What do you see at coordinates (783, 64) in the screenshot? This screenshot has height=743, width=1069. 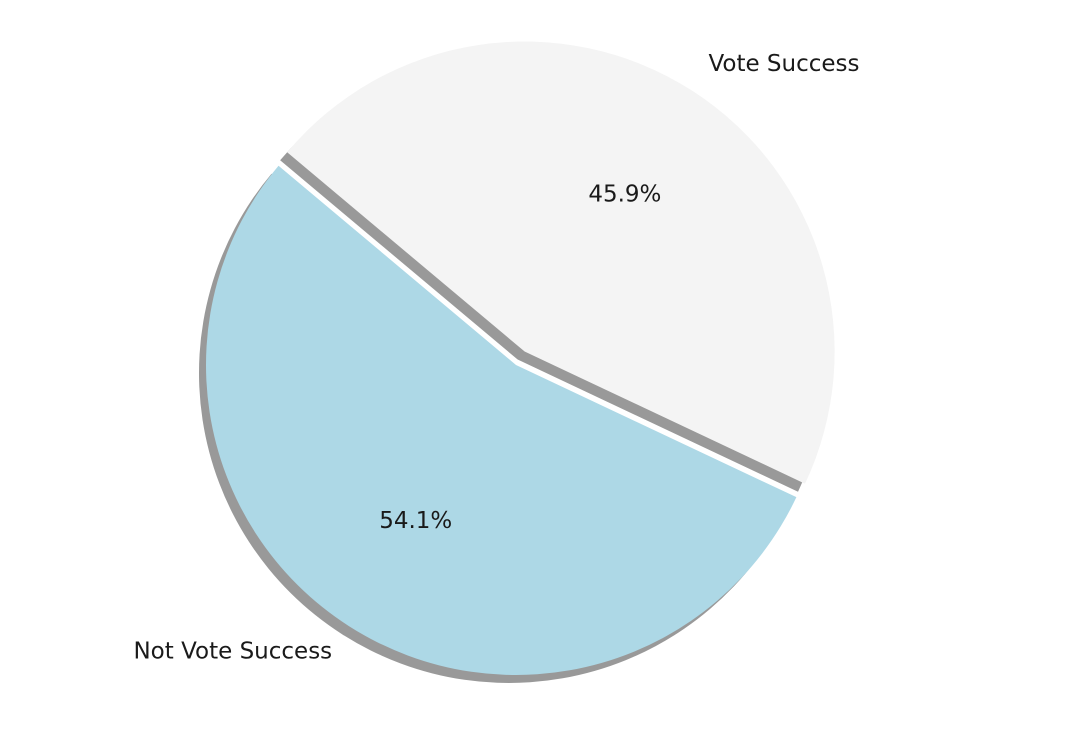 I see `slice-label-vote-success: Vote Success` at bounding box center [783, 64].